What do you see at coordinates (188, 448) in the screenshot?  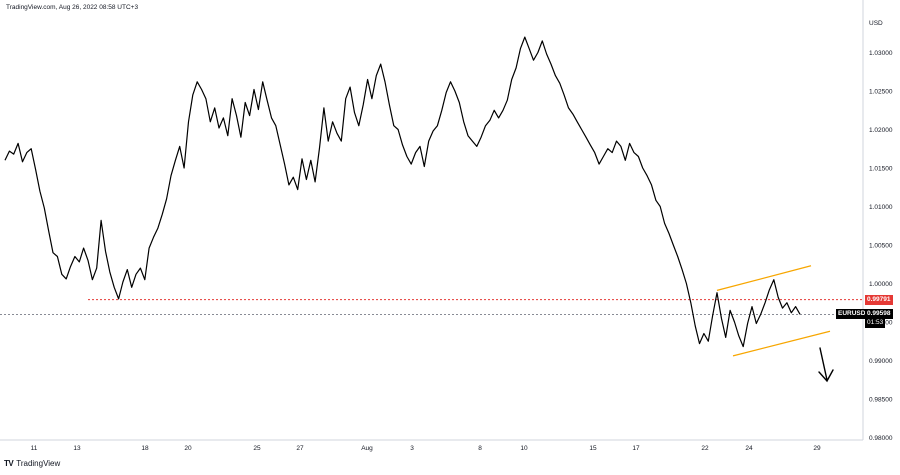 I see `time-tick-label: 20` at bounding box center [188, 448].